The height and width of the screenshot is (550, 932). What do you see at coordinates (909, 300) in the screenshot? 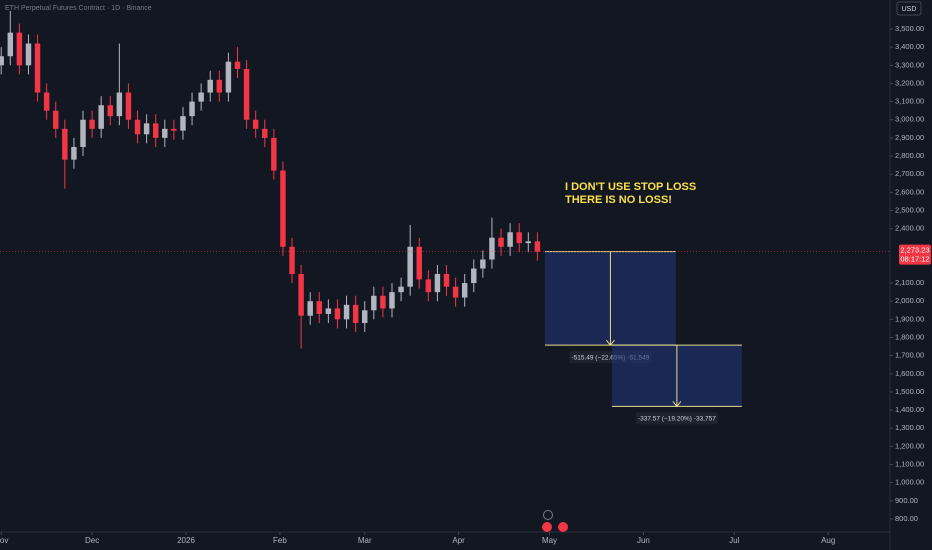
I see `y-tick-label: 2,000.00` at bounding box center [909, 300].